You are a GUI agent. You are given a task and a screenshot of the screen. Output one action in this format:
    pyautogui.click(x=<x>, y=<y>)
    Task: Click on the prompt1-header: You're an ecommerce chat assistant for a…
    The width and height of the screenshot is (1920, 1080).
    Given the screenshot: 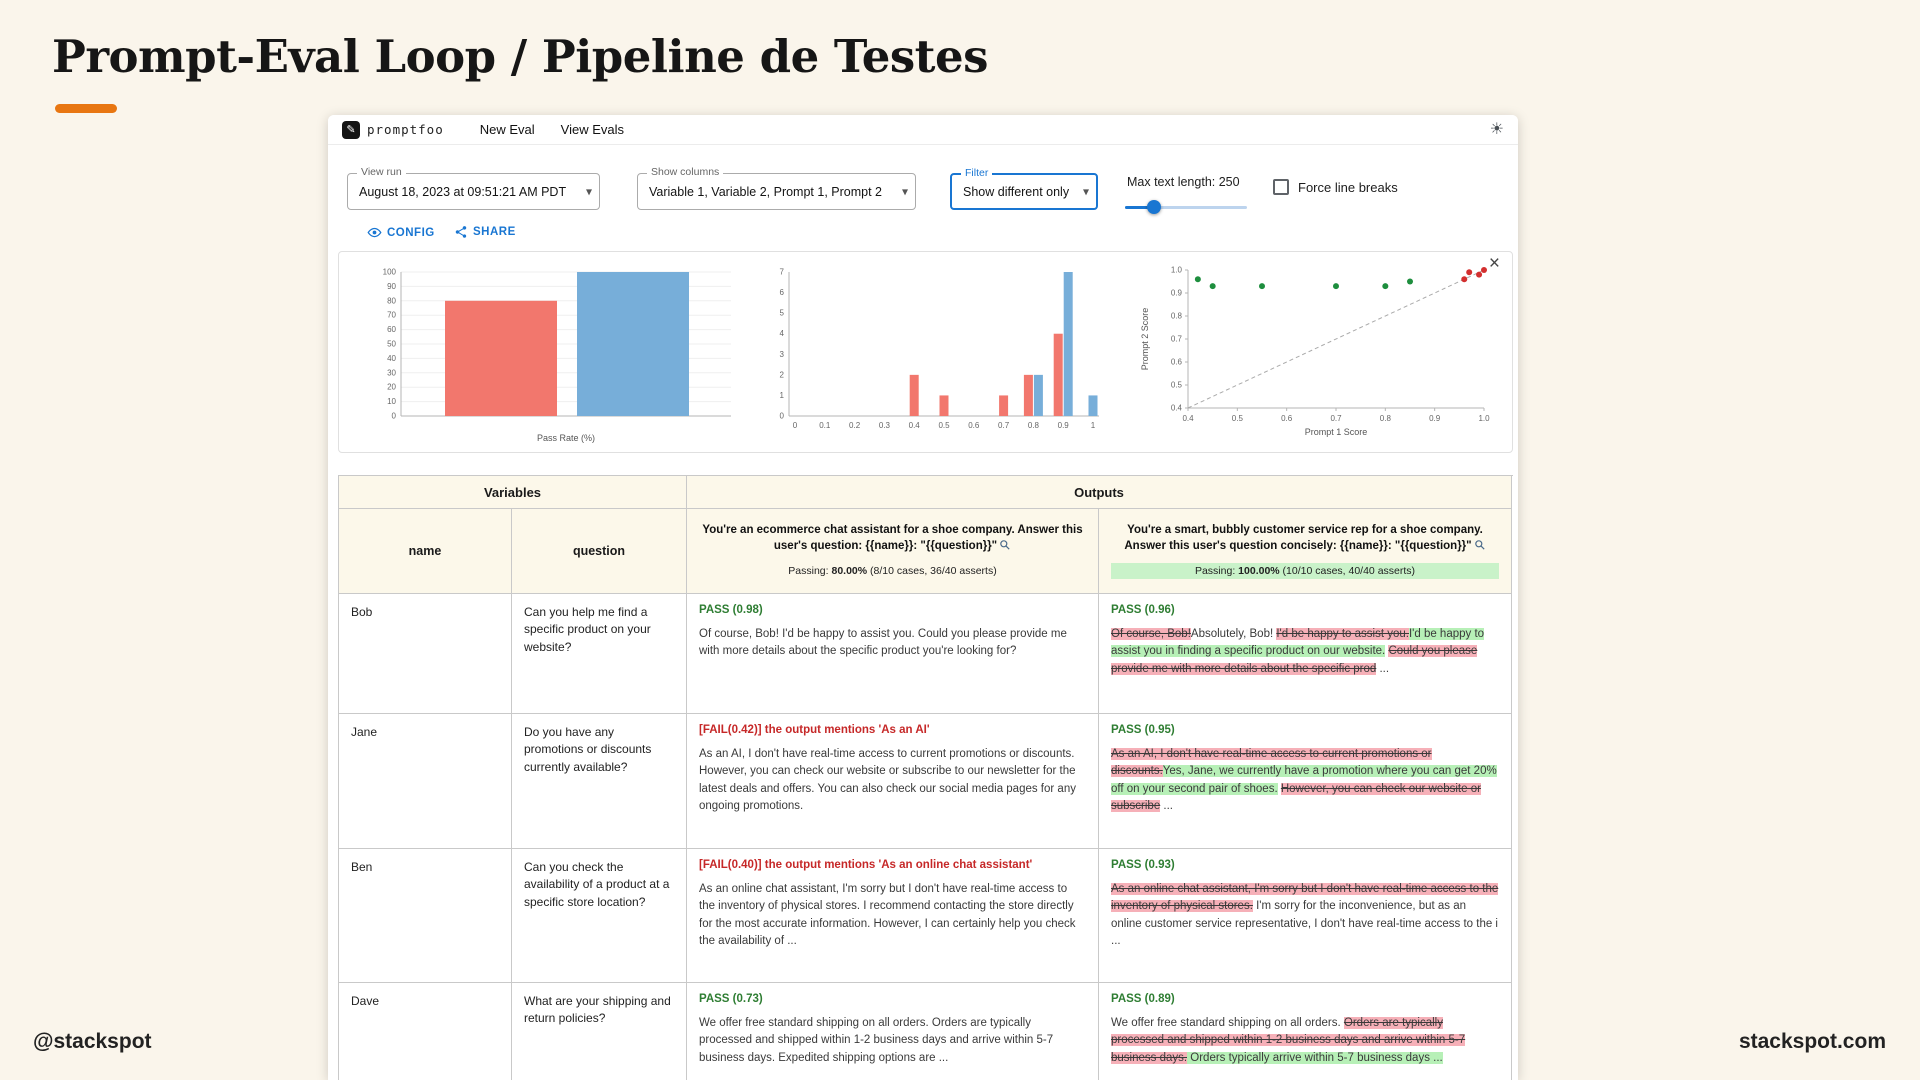 What is the action you would take?
    pyautogui.click(x=893, y=551)
    